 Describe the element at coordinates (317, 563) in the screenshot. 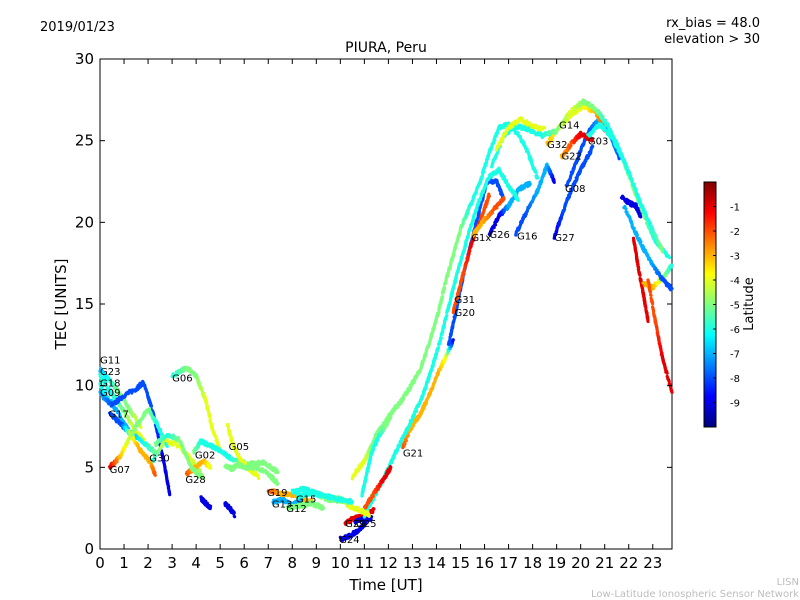

I see `x-tick-label: 9` at that location.